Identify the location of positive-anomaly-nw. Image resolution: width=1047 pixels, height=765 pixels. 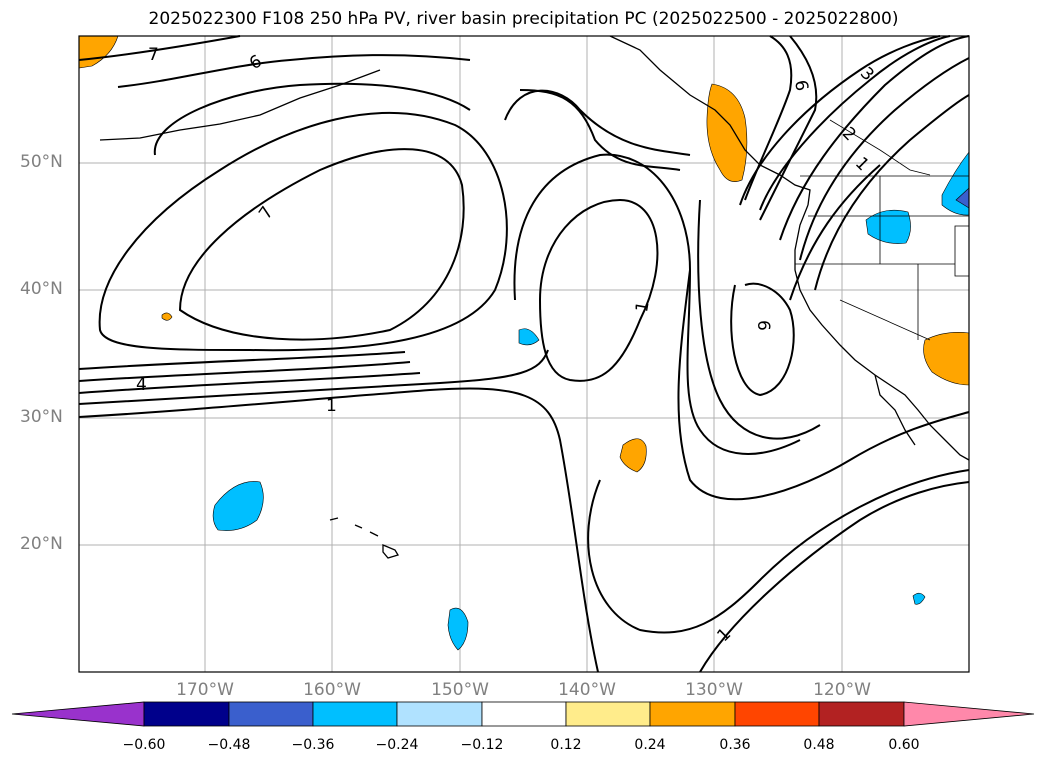
(98, 52).